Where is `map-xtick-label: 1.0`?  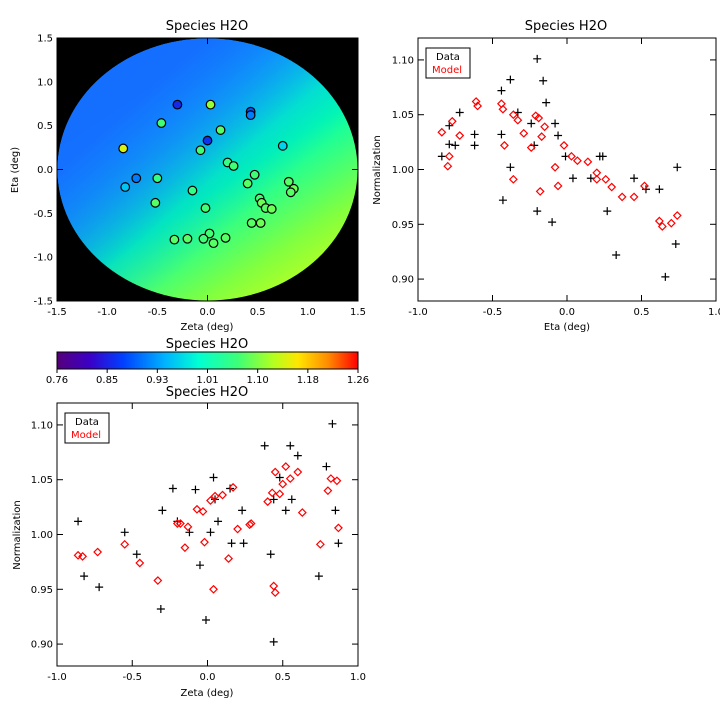
map-xtick-label: 1.0 is located at coordinates (308, 312).